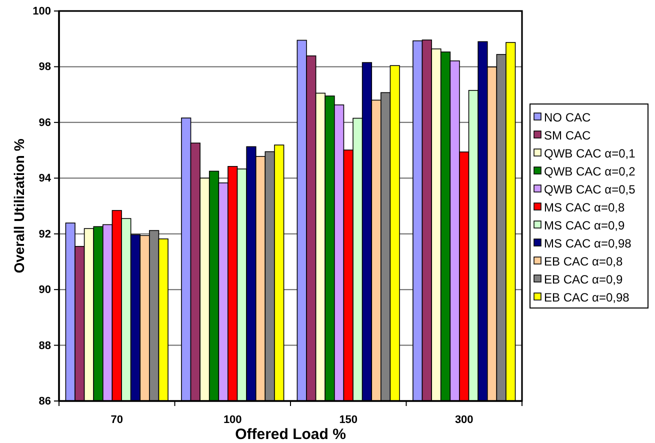 Image resolution: width=655 pixels, height=443 pixels. What do you see at coordinates (45, 178) in the screenshot?
I see `y-tick-label: 94` at bounding box center [45, 178].